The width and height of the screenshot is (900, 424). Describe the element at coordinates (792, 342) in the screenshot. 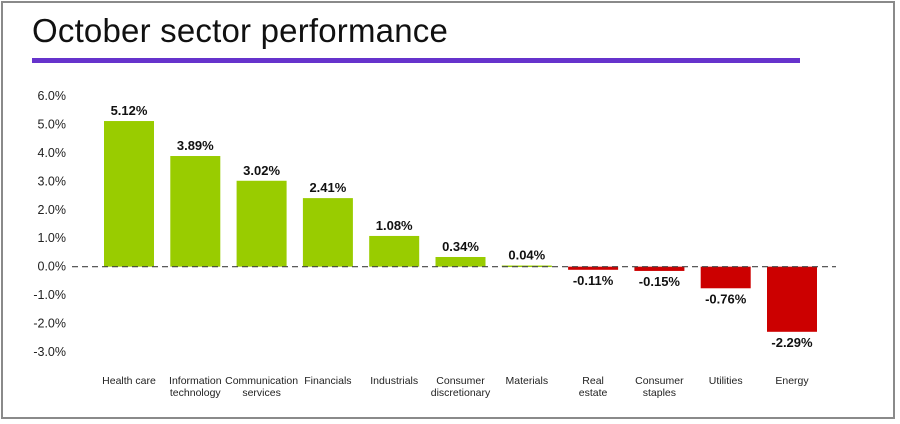

I see `data-label: -2.29%` at that location.